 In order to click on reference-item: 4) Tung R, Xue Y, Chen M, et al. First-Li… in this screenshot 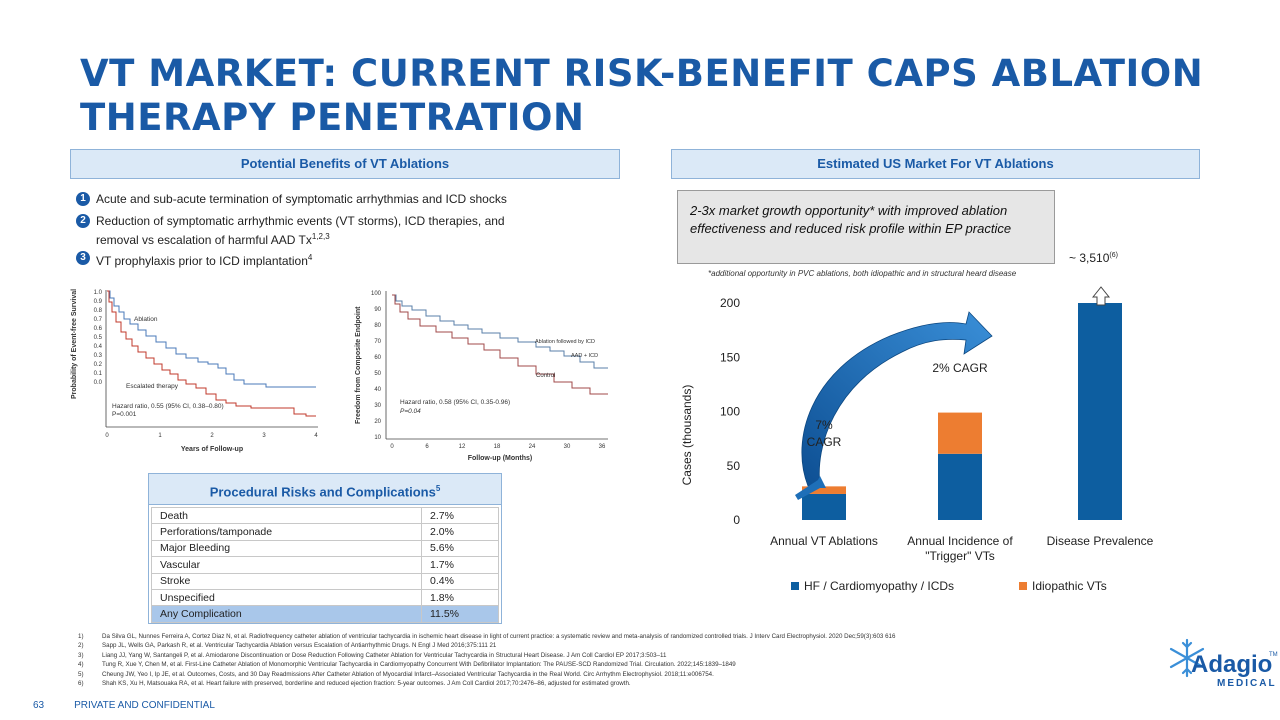, I will do `click(407, 665)`.